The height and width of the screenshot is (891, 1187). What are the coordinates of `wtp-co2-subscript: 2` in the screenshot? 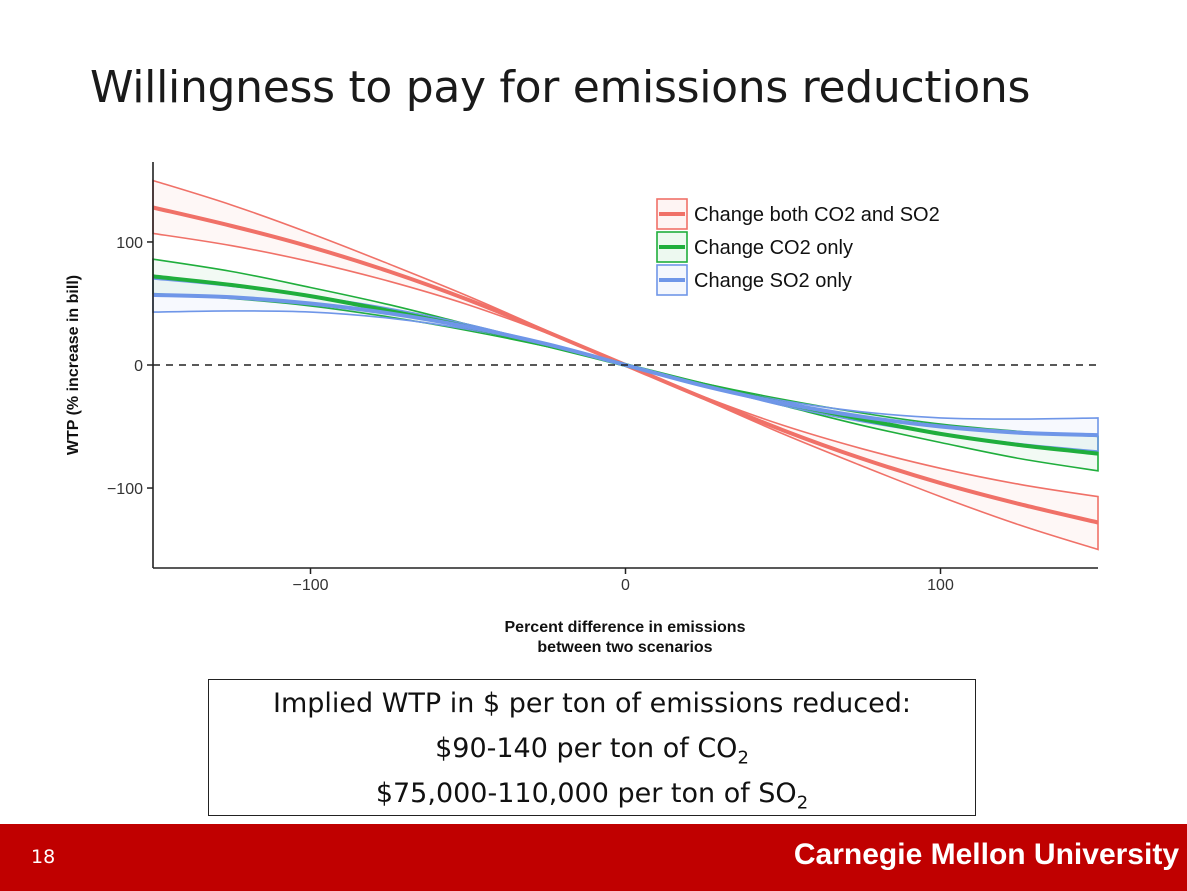 It's located at (743, 758).